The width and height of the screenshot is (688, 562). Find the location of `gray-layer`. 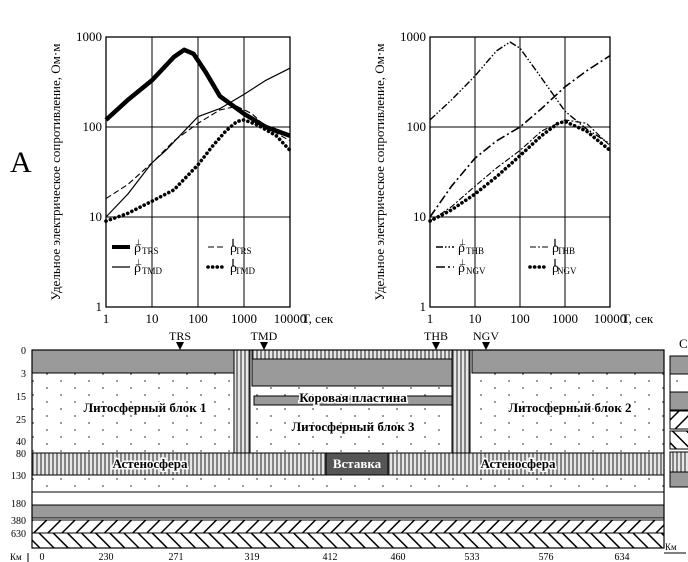

gray-layer is located at coordinates (348, 511).